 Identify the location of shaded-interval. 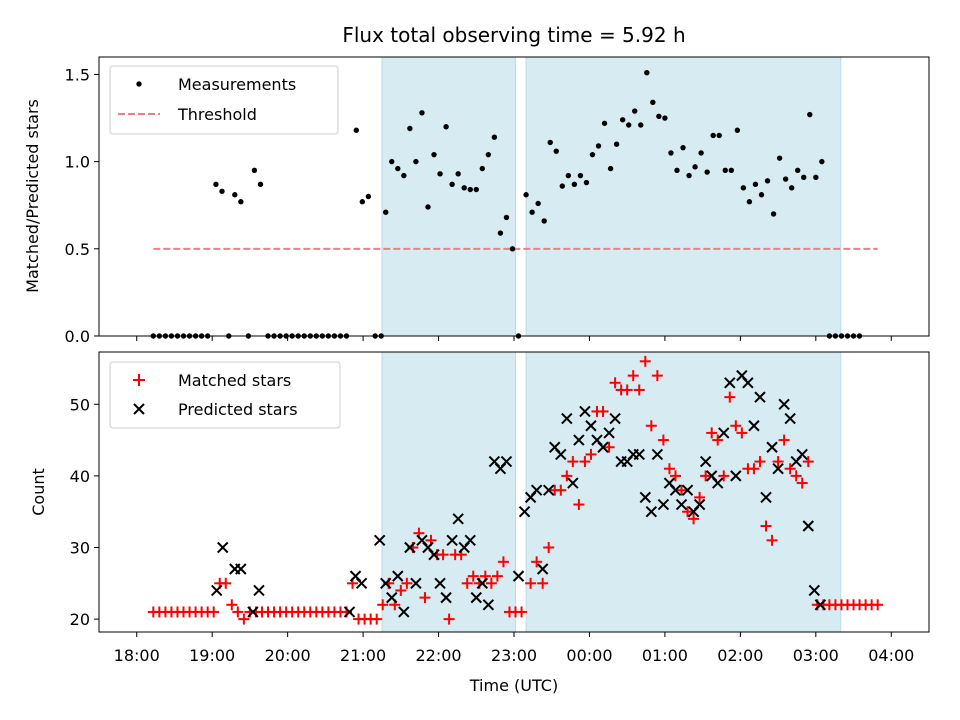
(683, 196).